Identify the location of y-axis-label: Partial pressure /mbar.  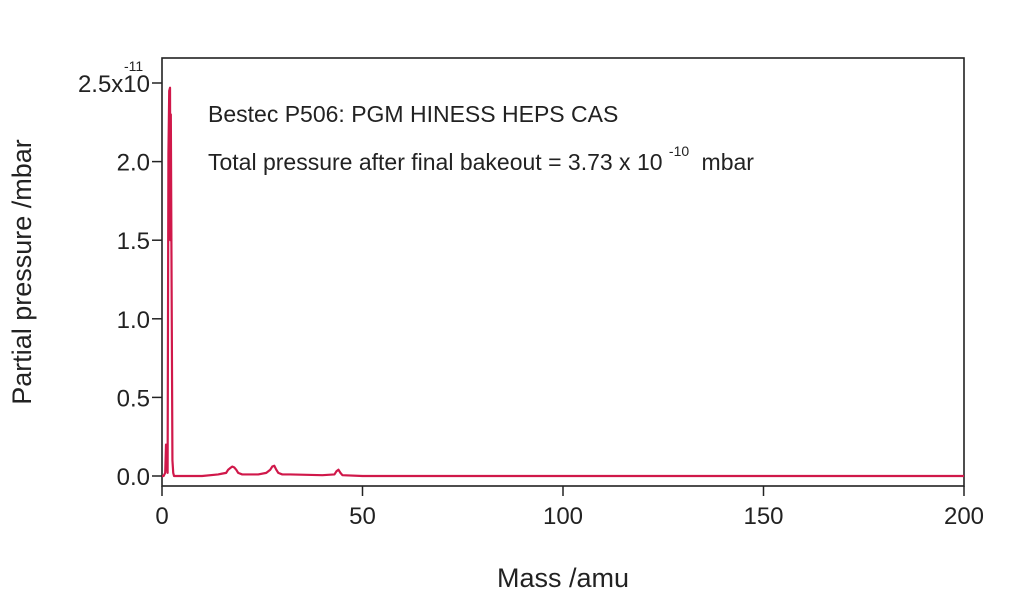
(22, 272).